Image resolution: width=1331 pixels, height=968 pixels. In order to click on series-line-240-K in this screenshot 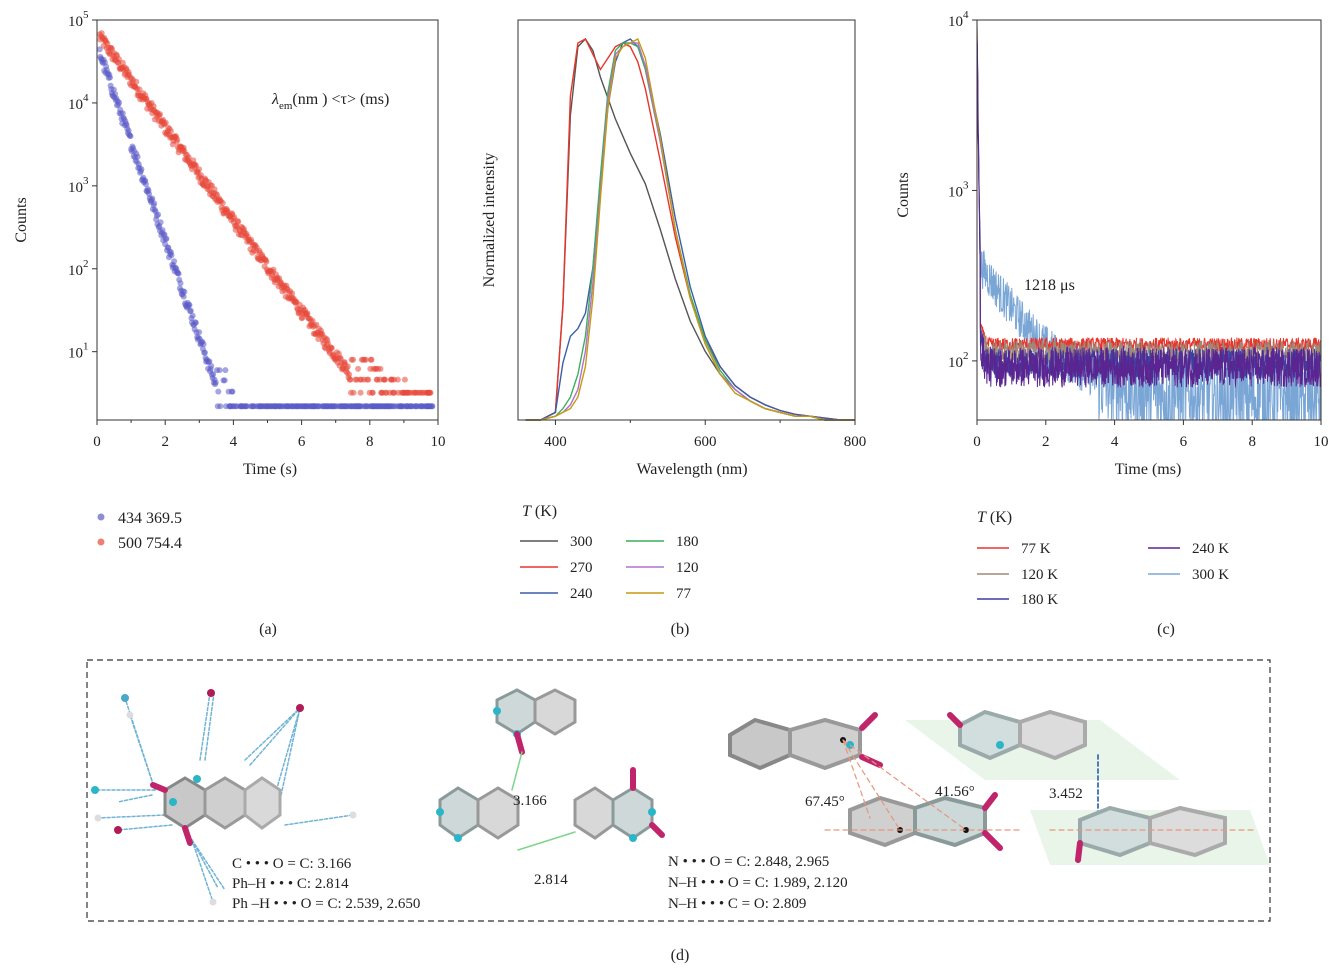, I will do `click(1149, 214)`.